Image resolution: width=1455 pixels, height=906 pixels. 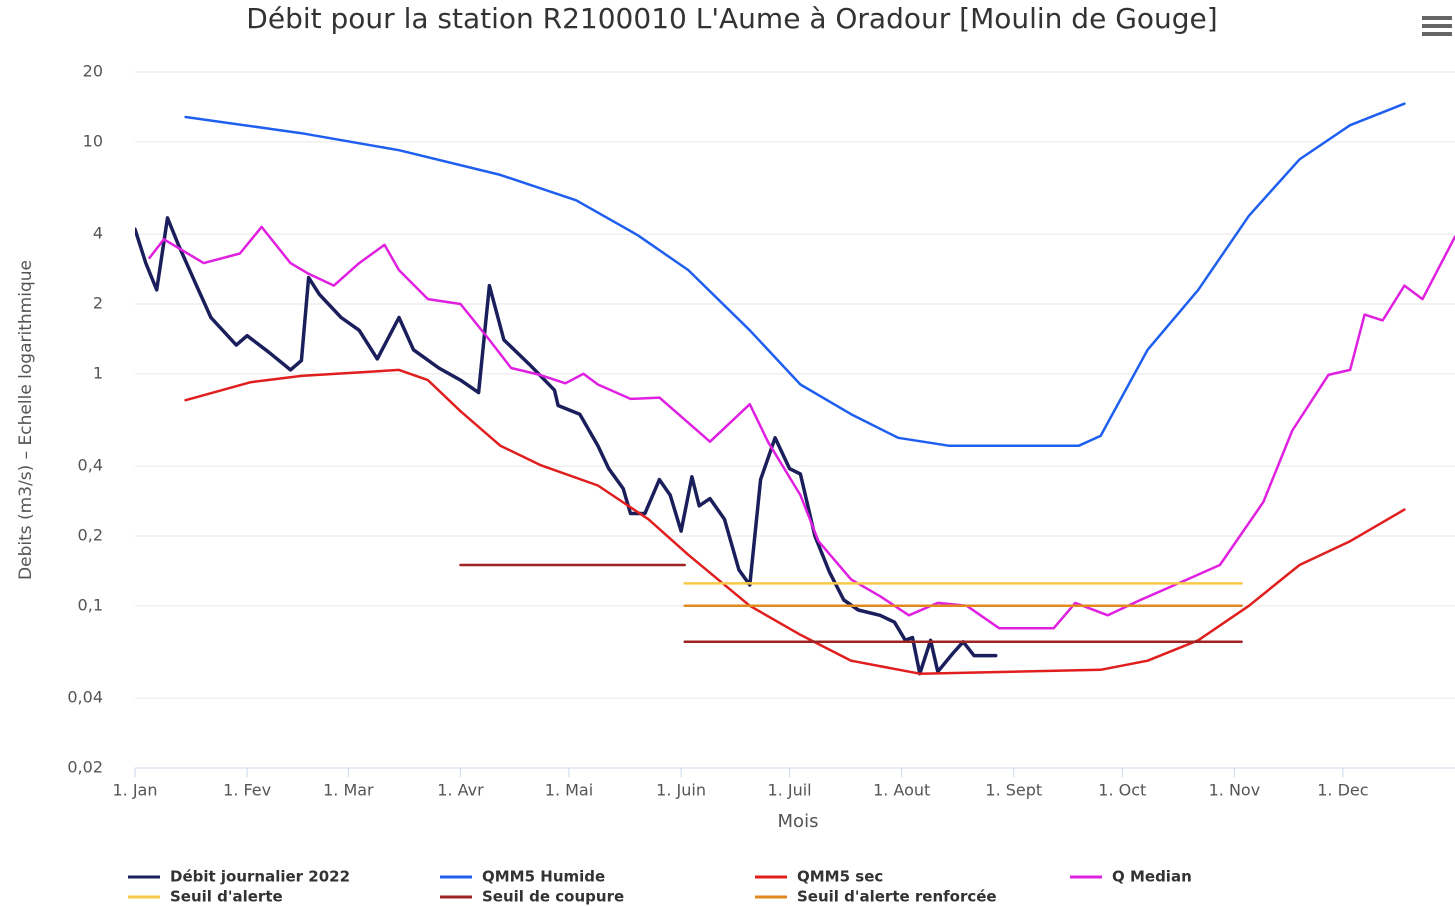 What do you see at coordinates (543, 877) in the screenshot?
I see `legend-label: QMM5 Humide` at bounding box center [543, 877].